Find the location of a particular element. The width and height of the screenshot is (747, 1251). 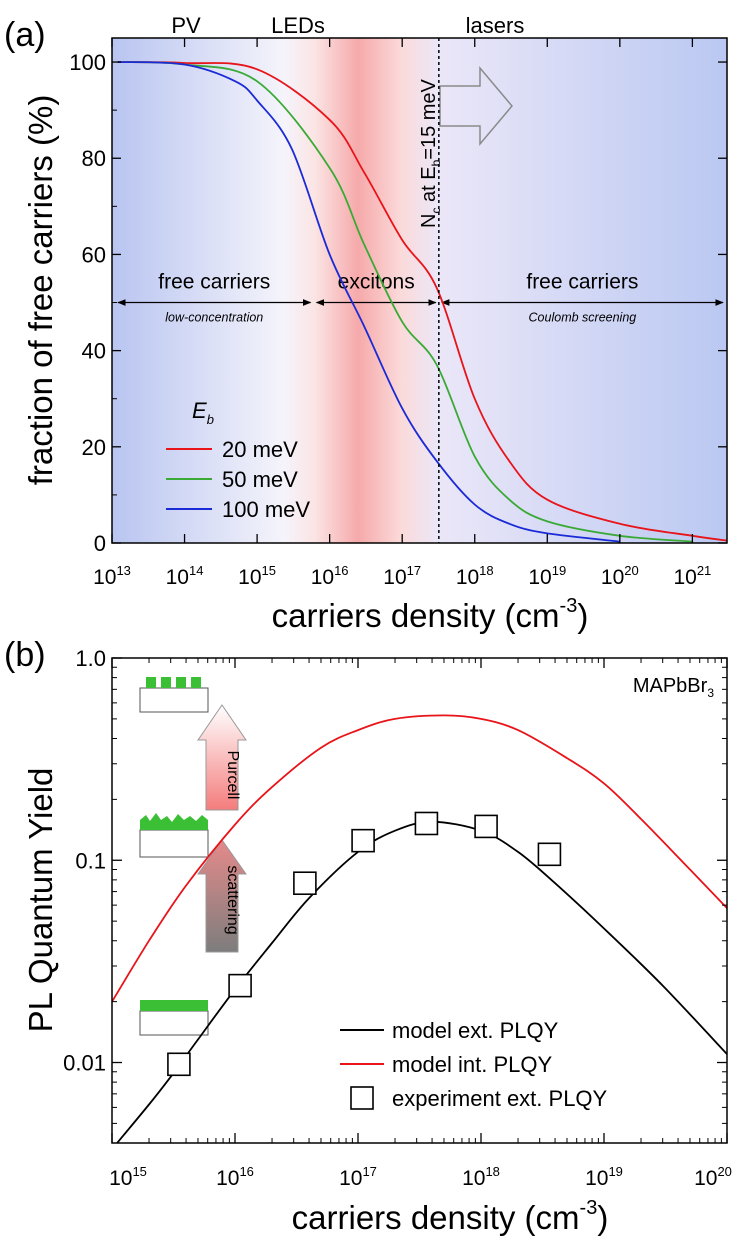

nanostructured-film-icon is located at coordinates (174, 695).